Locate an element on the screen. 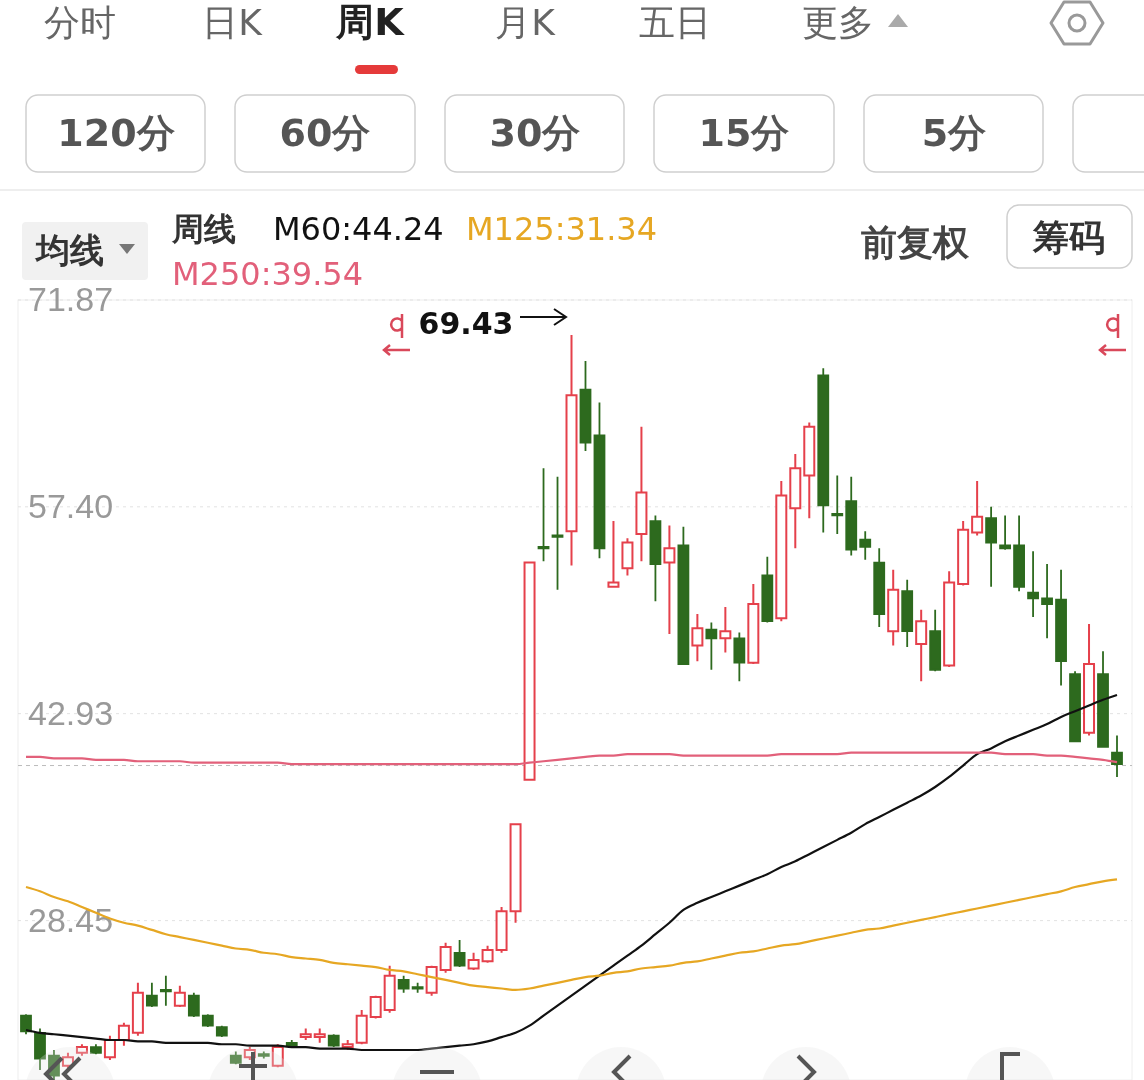 The width and height of the screenshot is (1144, 1080). annotation: 69.43 is located at coordinates (466, 323).